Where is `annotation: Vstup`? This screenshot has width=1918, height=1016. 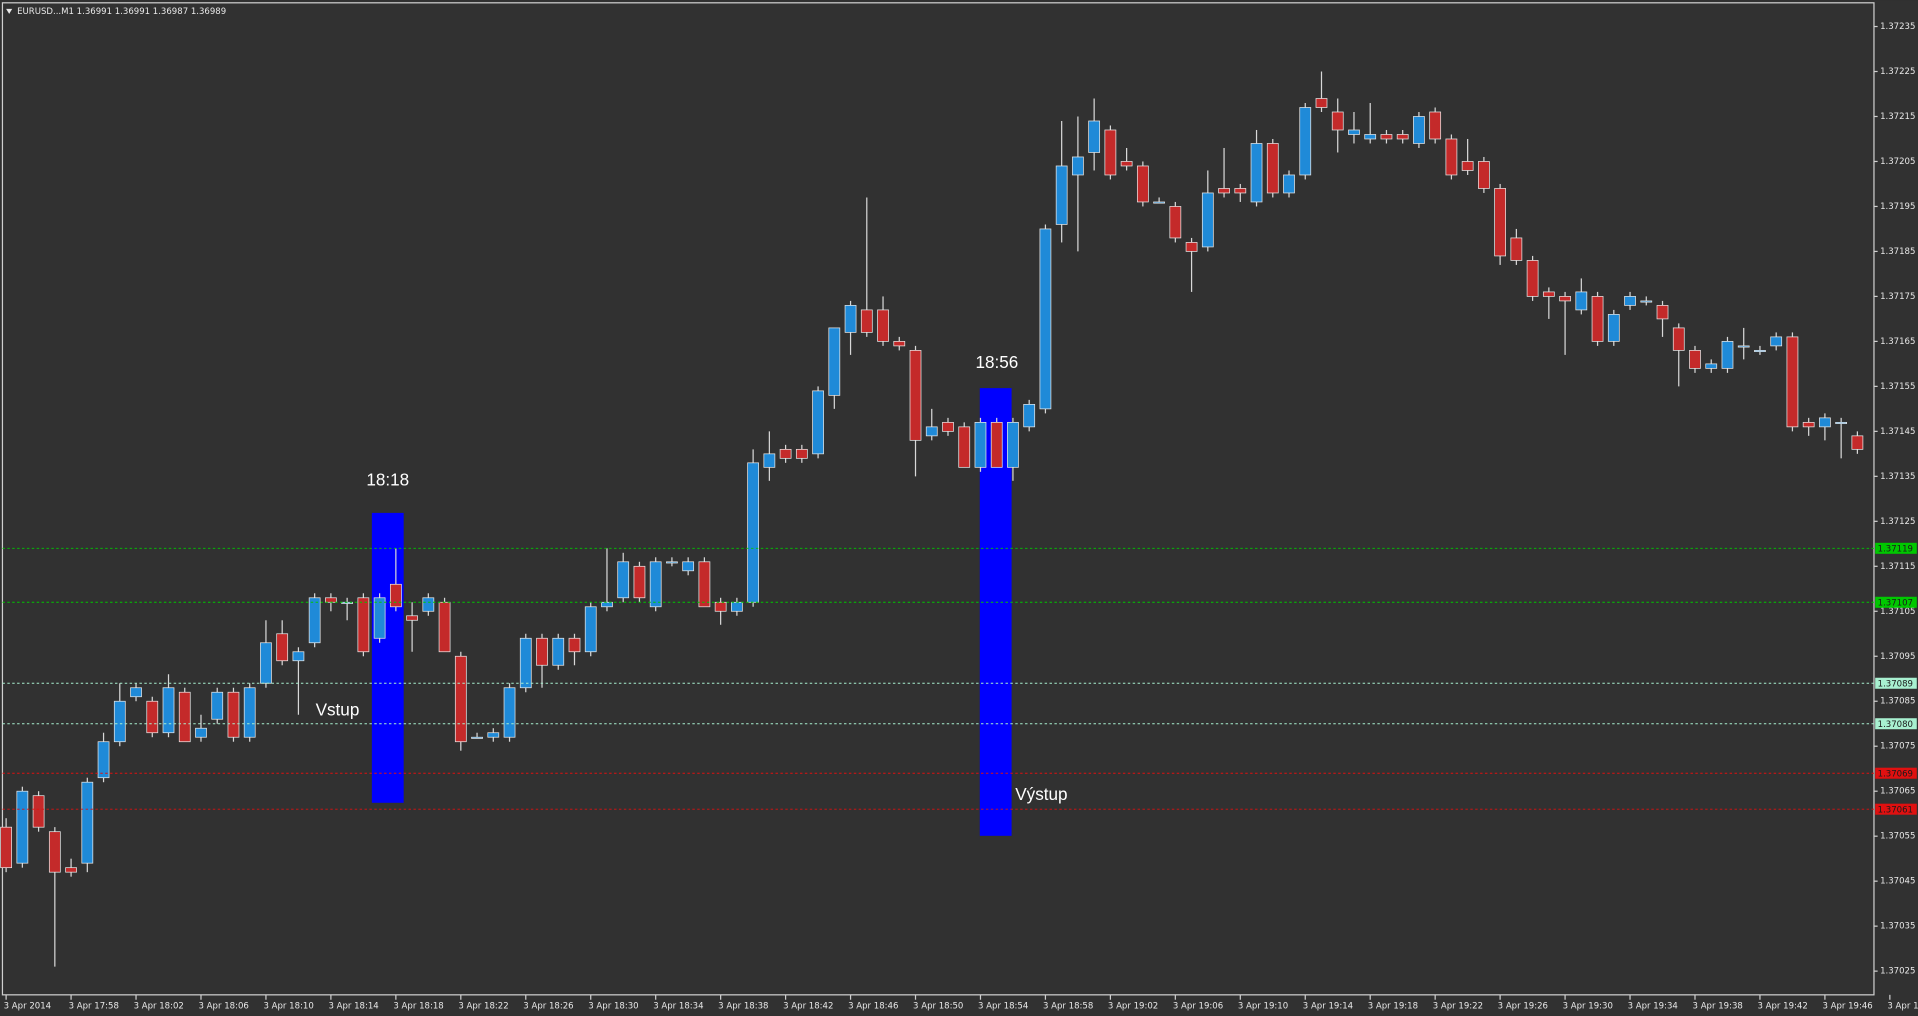
annotation: Vstup is located at coordinates (338, 710).